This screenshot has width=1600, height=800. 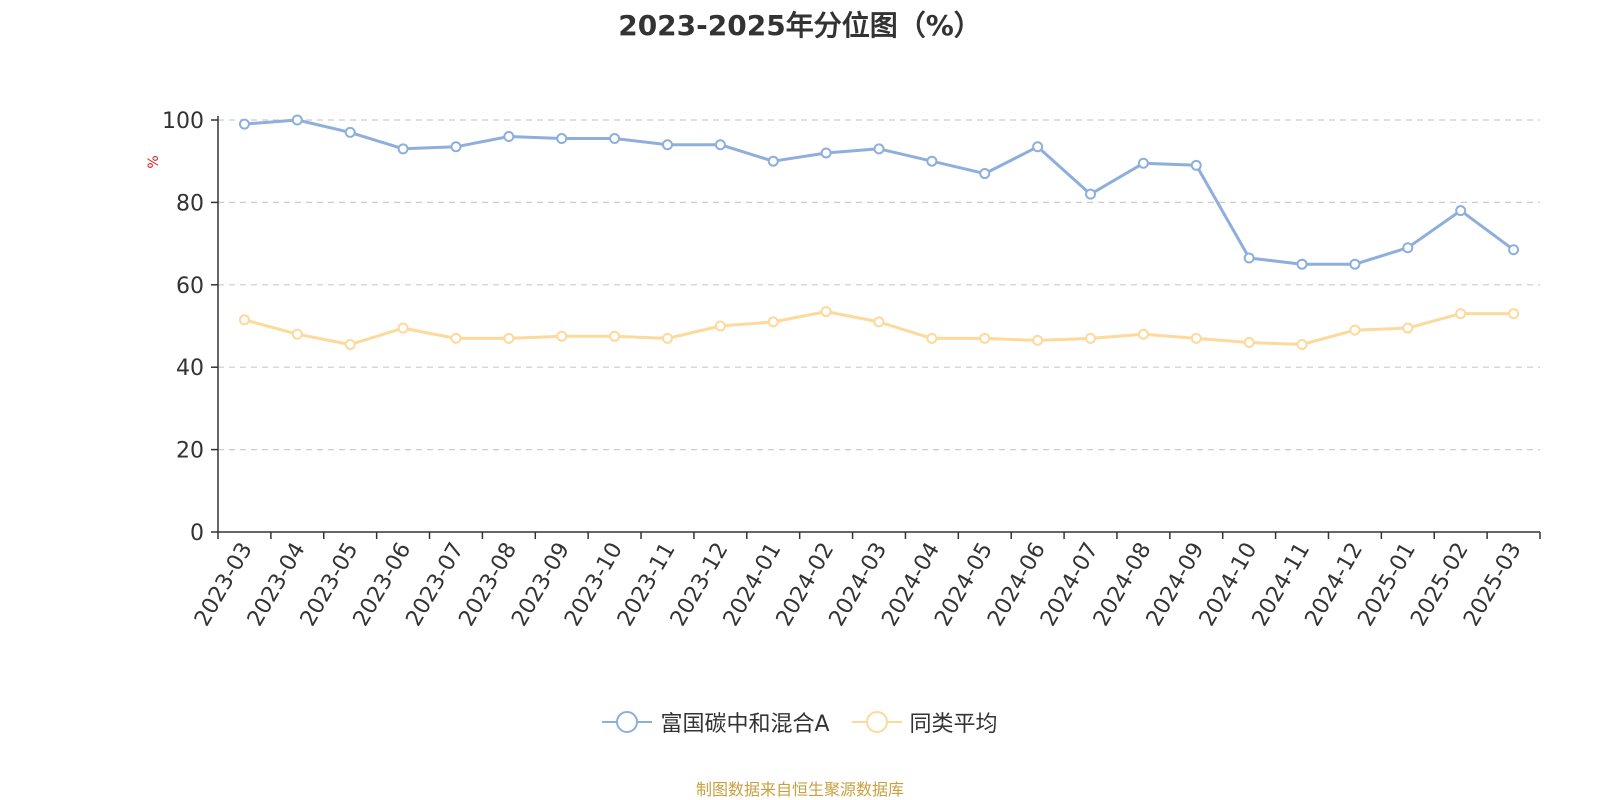 What do you see at coordinates (745, 724) in the screenshot?
I see `legend-label: 富国碳中和混合A` at bounding box center [745, 724].